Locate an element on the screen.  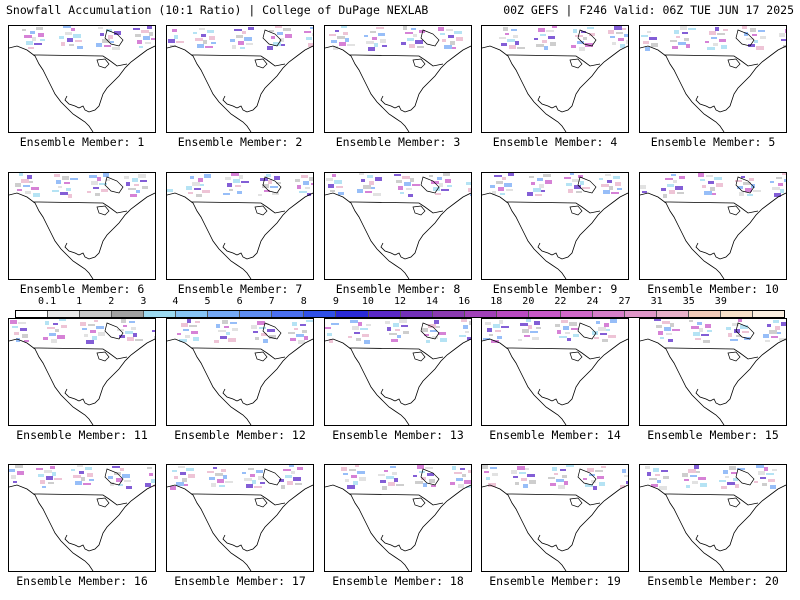
ensemble-member-label: Ensemble Member: 5 is located at coordinates (713, 142).